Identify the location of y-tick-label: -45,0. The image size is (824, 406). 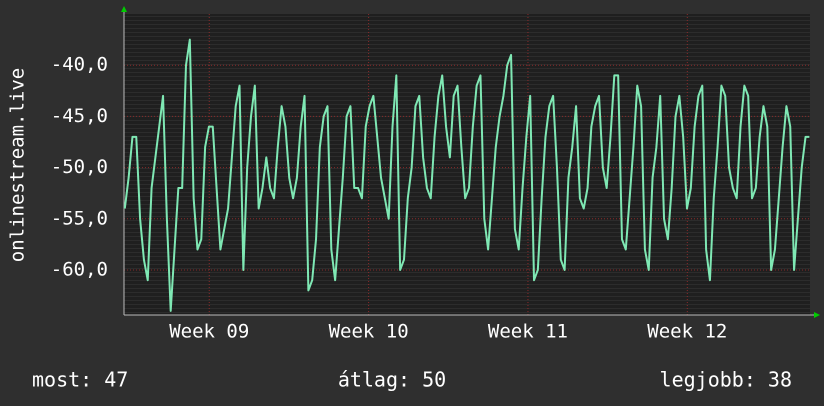
(79, 116).